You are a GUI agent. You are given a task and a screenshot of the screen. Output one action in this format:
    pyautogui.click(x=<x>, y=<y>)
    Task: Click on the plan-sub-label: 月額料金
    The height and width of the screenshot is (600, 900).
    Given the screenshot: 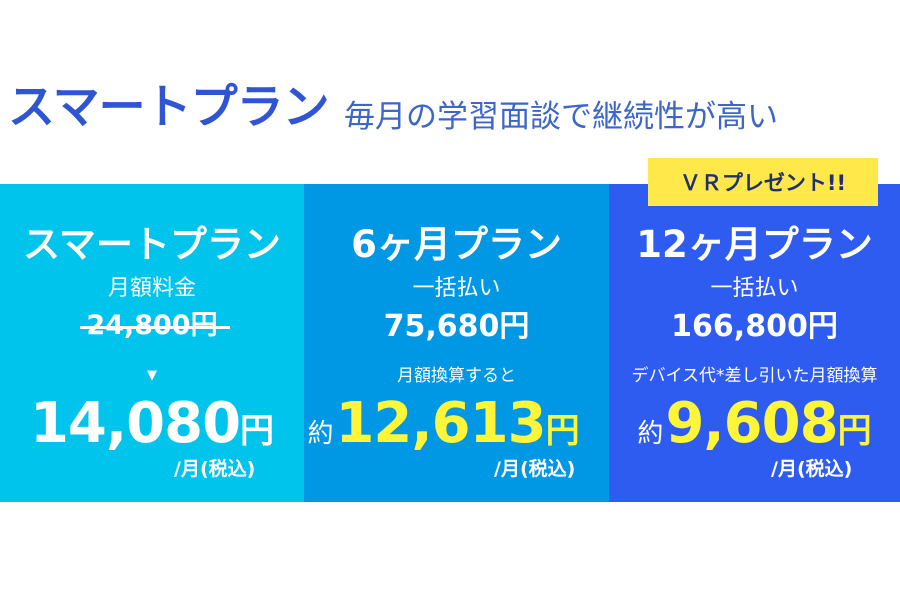 What is the action you would take?
    pyautogui.click(x=151, y=288)
    